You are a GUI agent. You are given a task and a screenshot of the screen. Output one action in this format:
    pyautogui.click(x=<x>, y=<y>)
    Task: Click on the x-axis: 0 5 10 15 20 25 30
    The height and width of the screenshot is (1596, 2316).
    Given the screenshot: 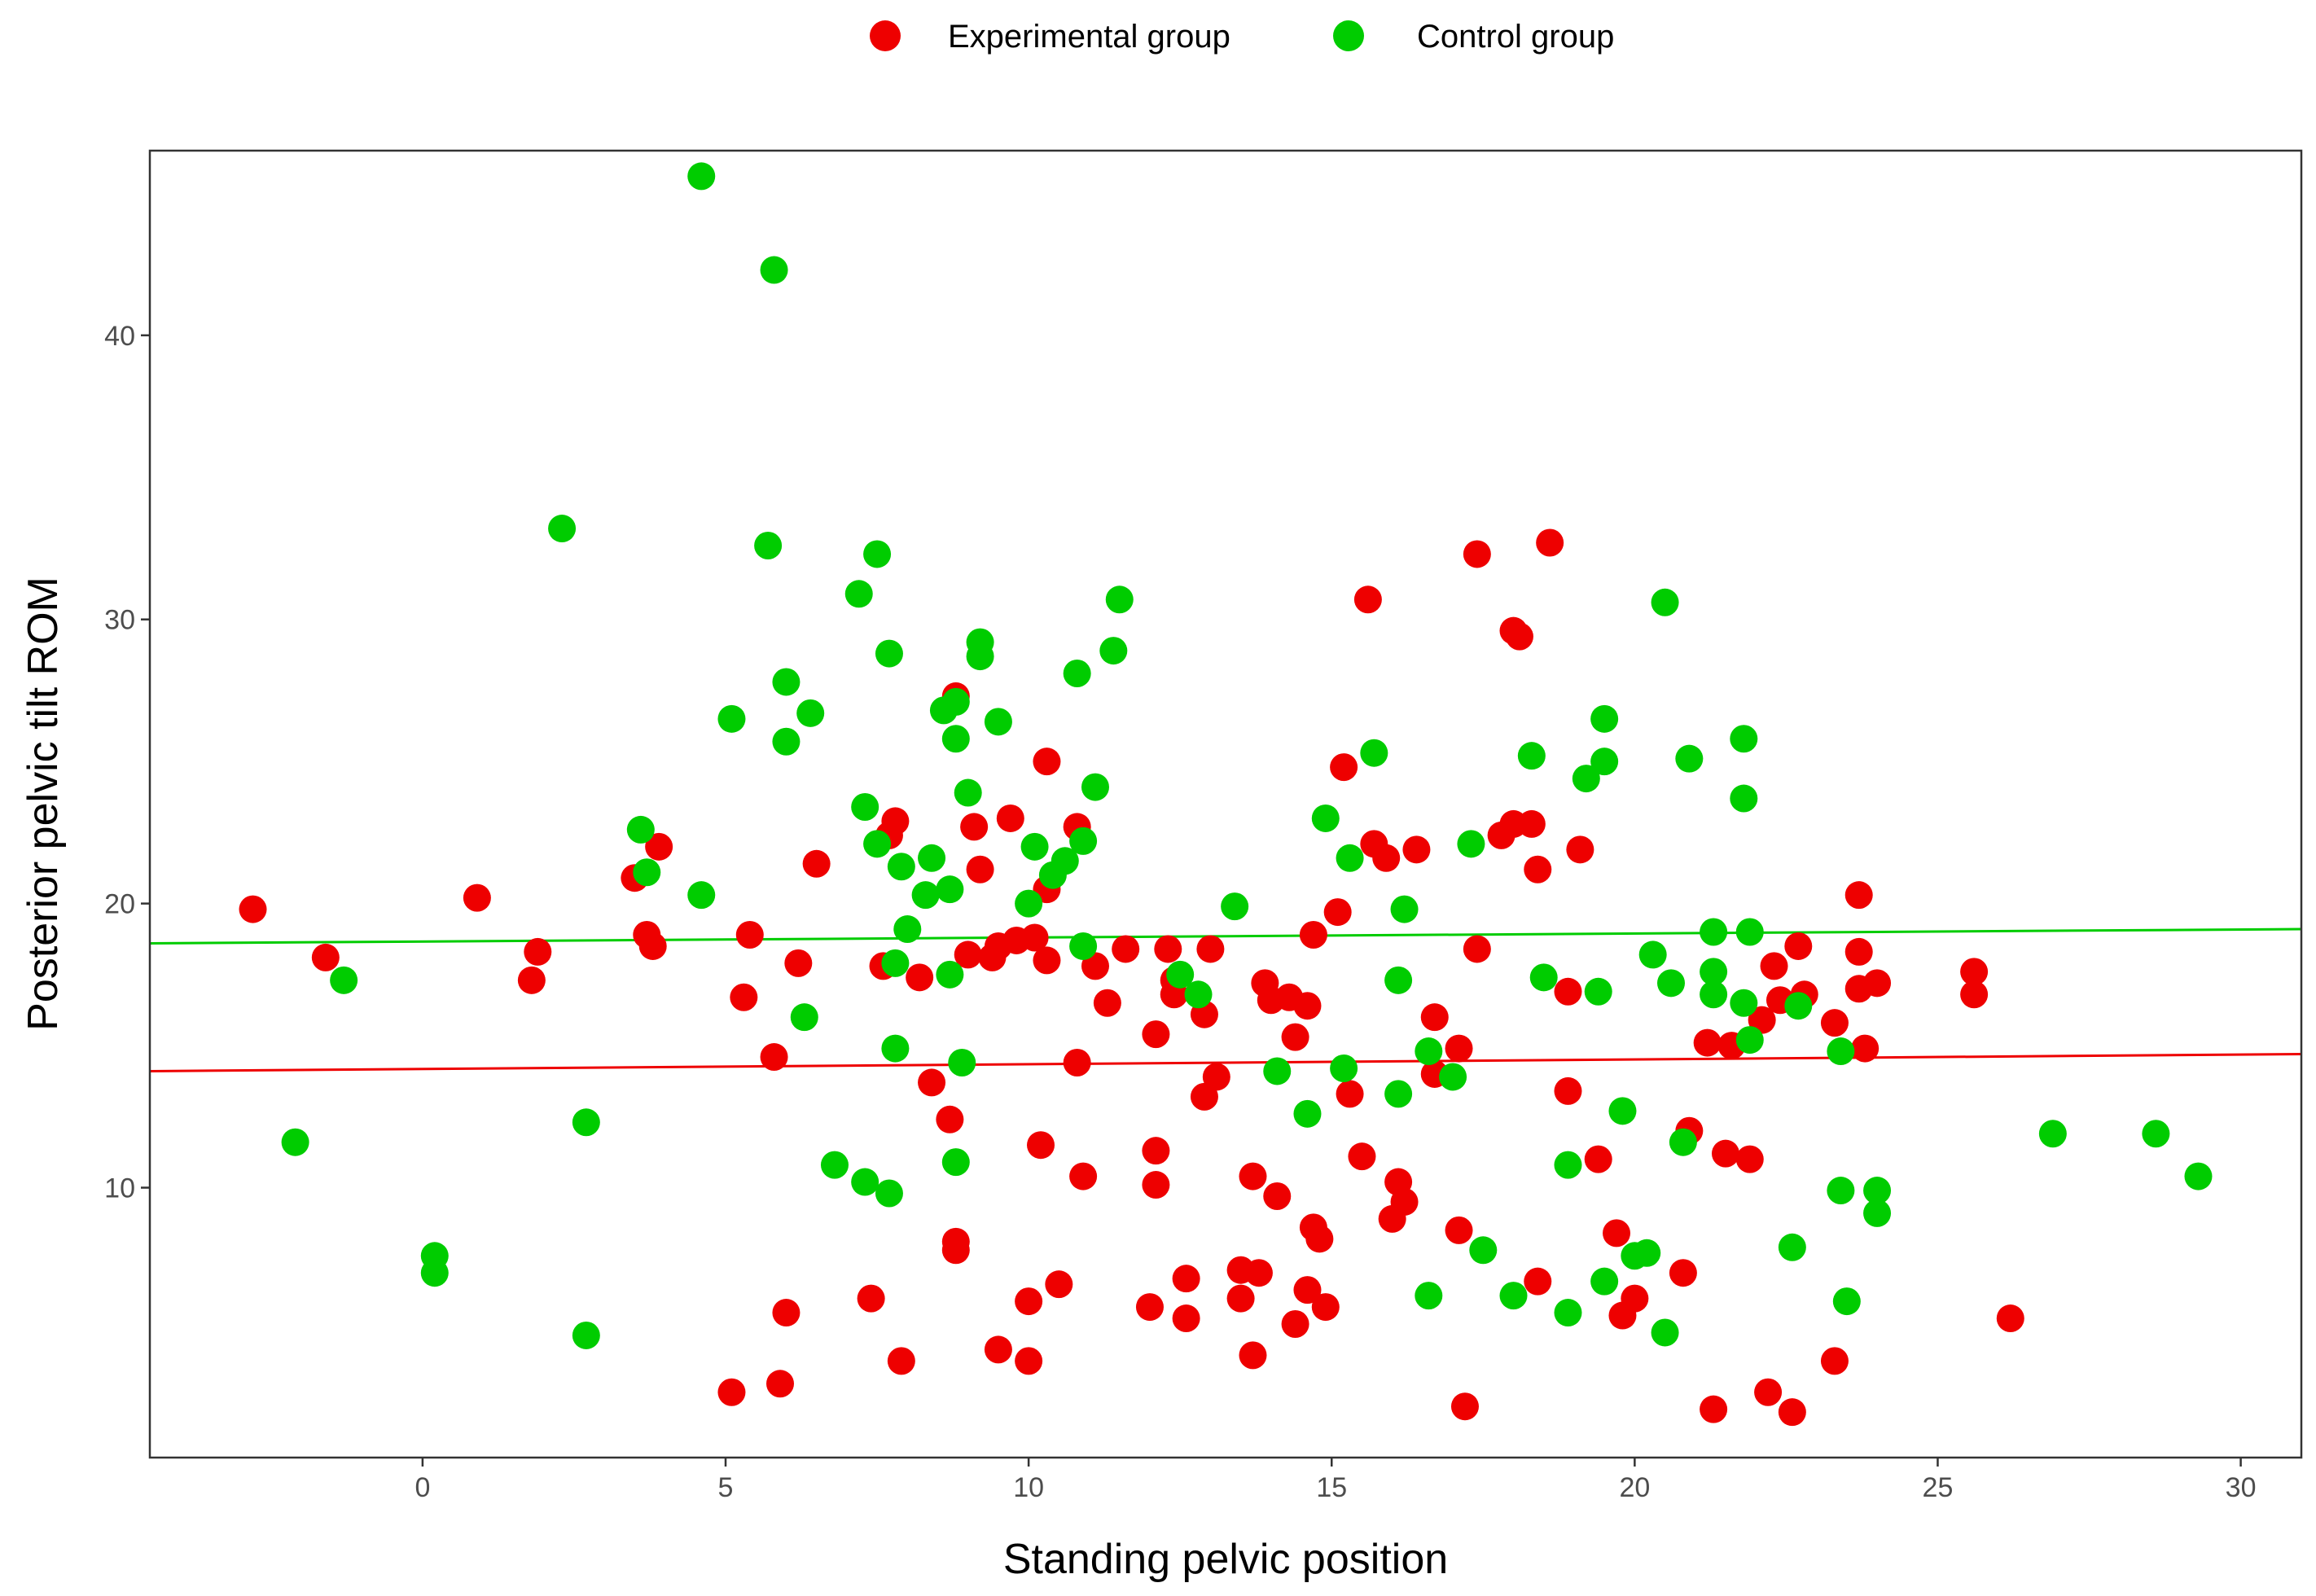 What is the action you would take?
    pyautogui.click(x=1335, y=1480)
    